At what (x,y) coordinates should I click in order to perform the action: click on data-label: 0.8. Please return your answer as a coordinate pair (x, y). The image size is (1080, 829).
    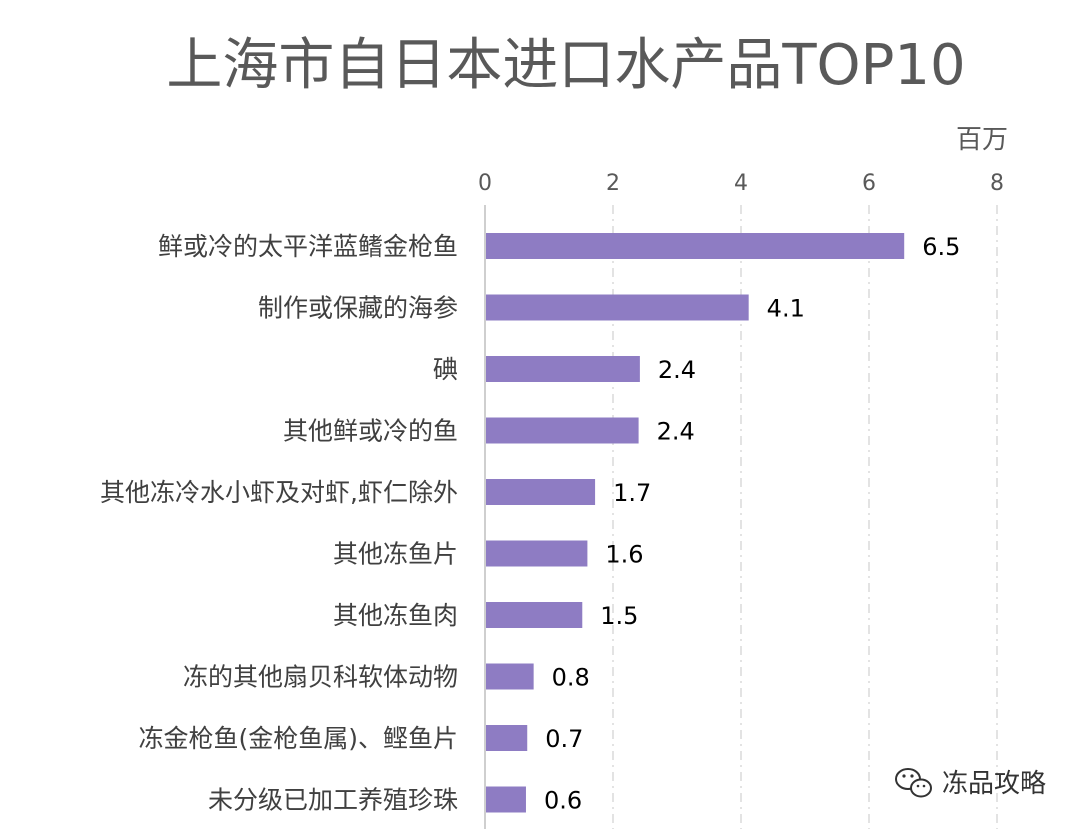
    Looking at the image, I should click on (571, 678).